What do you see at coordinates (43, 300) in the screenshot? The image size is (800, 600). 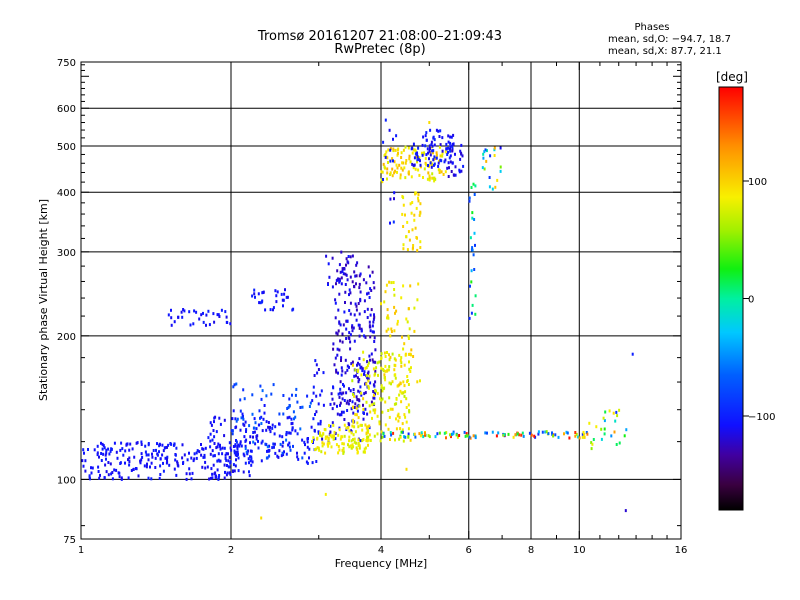 I see `y-axis-label: Stationary phase Virtual Height [km]` at bounding box center [43, 300].